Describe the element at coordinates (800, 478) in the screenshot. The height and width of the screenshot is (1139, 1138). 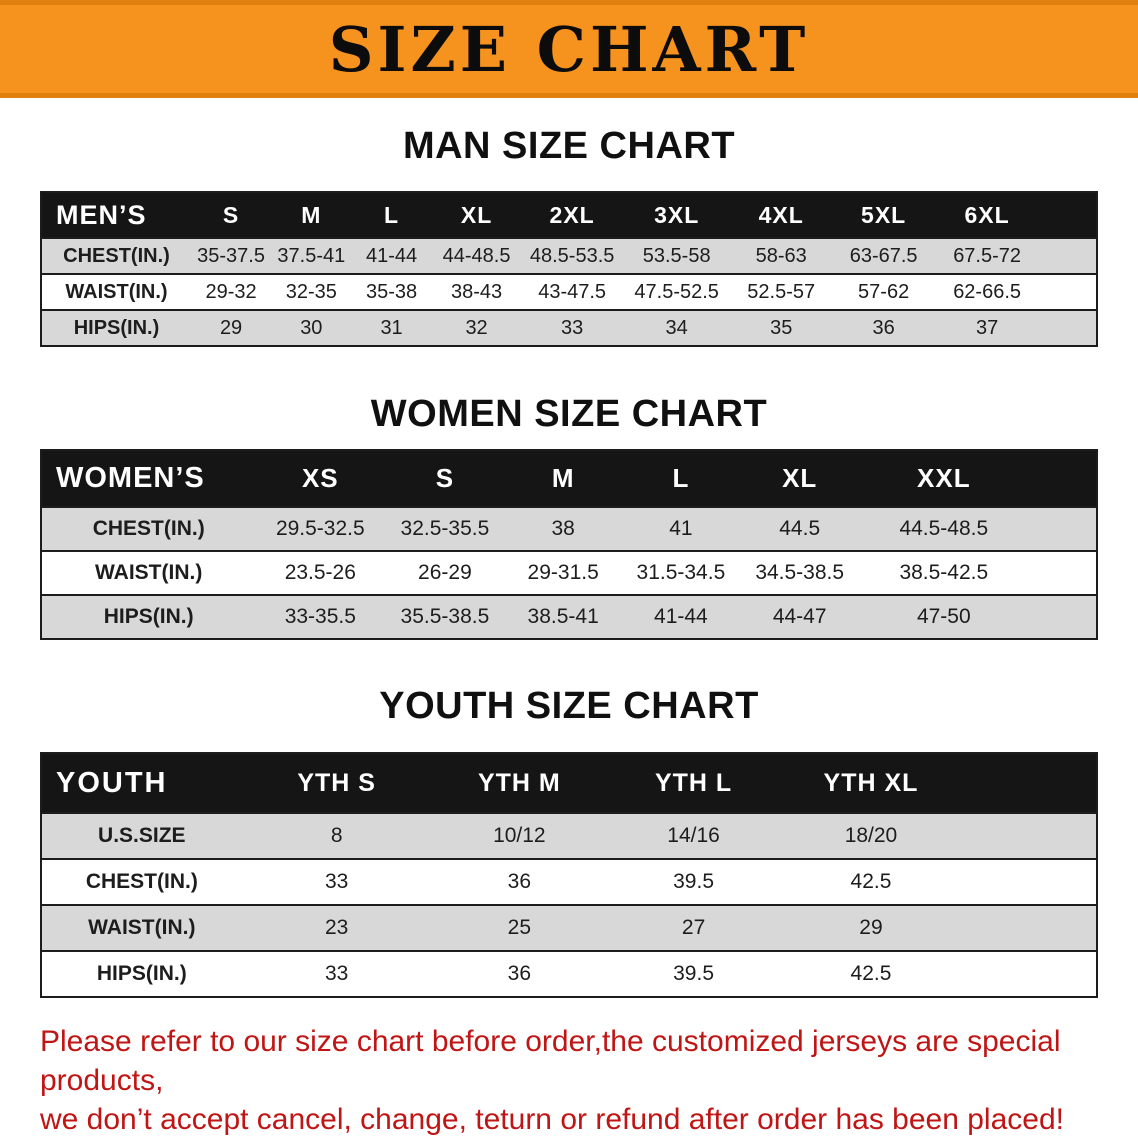
I see `women-col-xl: XL` at that location.